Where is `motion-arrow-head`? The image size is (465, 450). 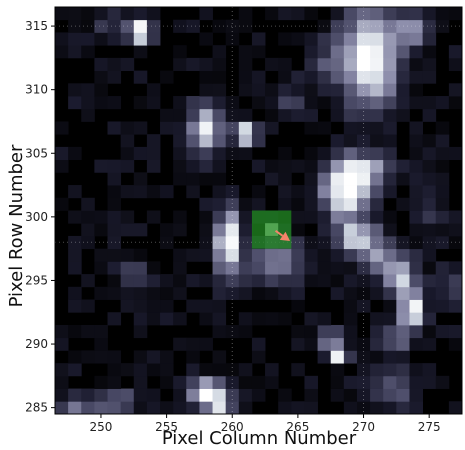 motion-arrow-head is located at coordinates (285, 236).